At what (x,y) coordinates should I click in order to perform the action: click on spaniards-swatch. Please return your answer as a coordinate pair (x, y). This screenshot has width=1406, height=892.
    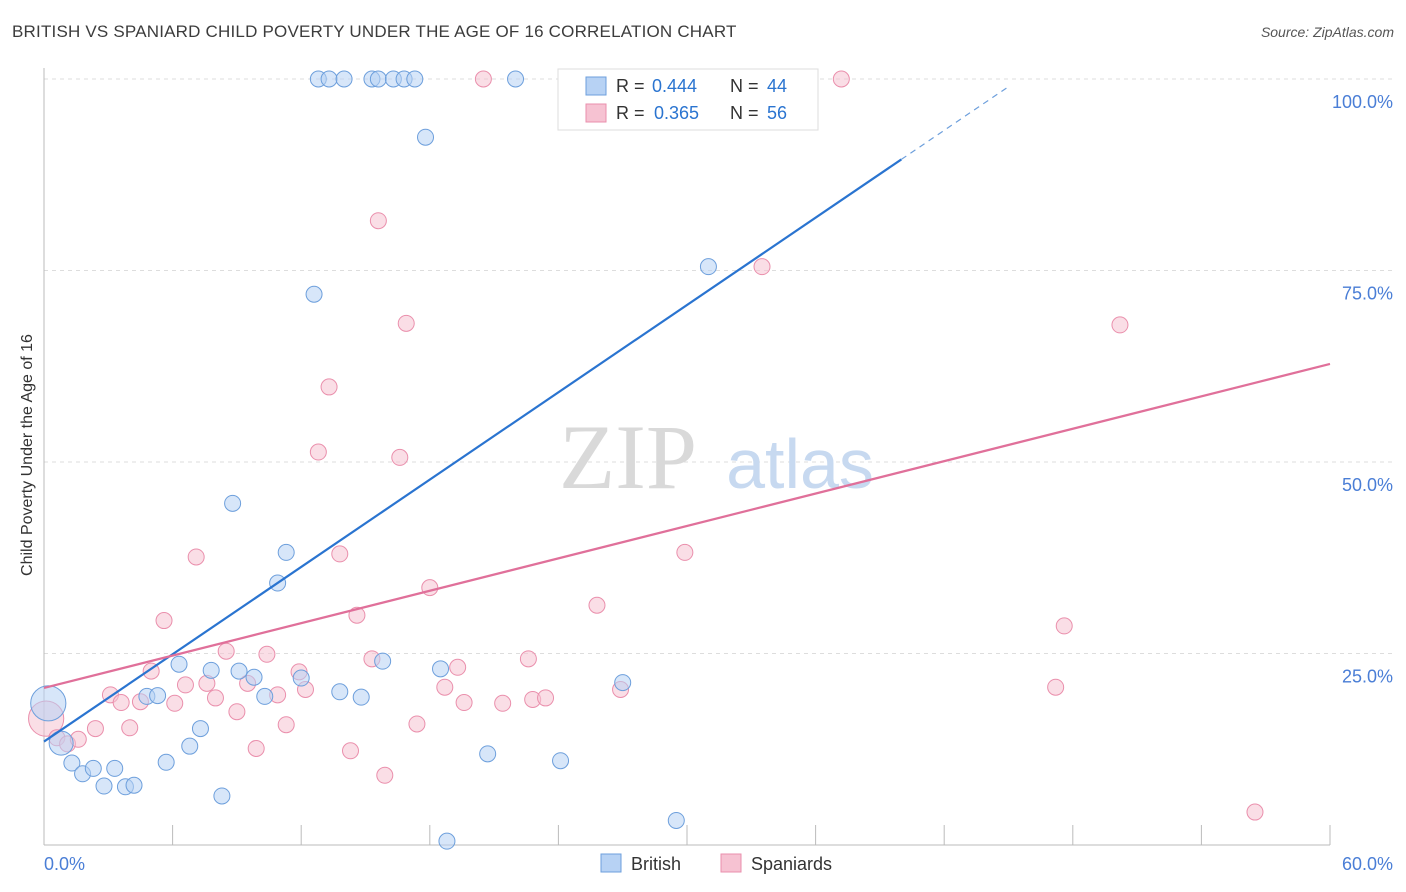
    Looking at the image, I should click on (596, 113).